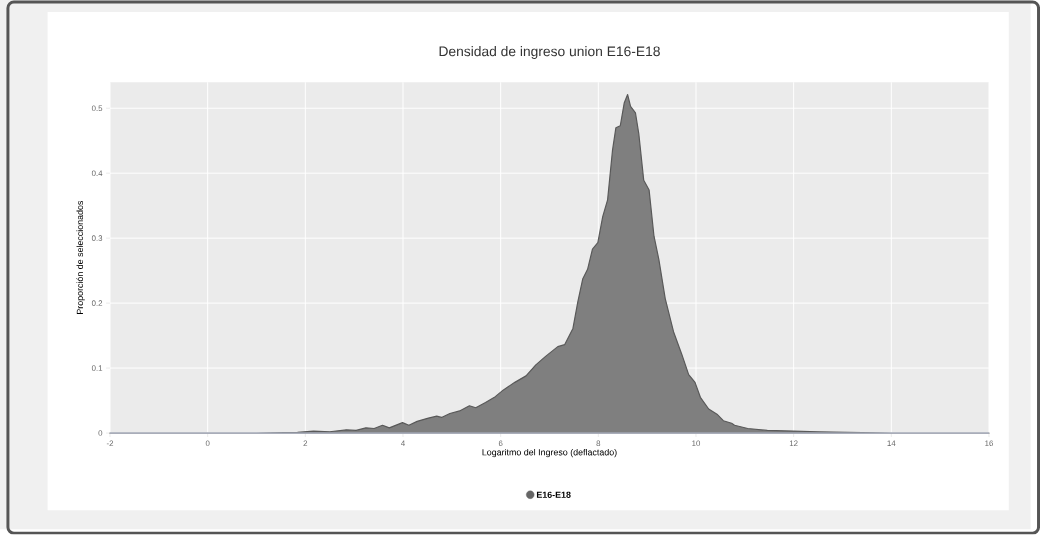  What do you see at coordinates (80, 258) in the screenshot?
I see `y-axis-title: Proporción de seleccionados` at bounding box center [80, 258].